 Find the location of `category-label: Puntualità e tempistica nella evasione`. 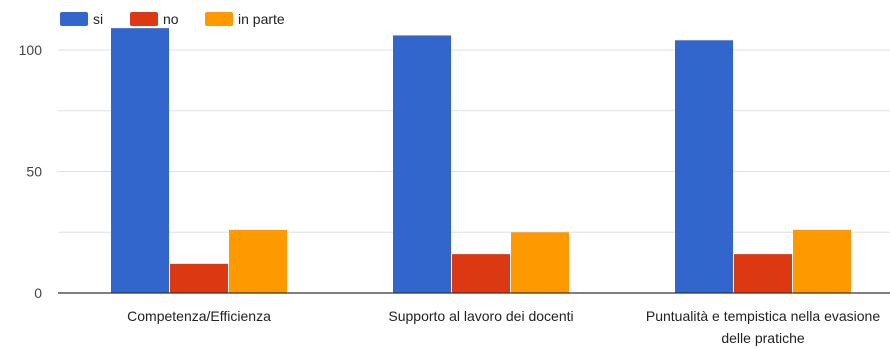

category-label: Puntualità e tempistica nella evasione is located at coordinates (763, 316).